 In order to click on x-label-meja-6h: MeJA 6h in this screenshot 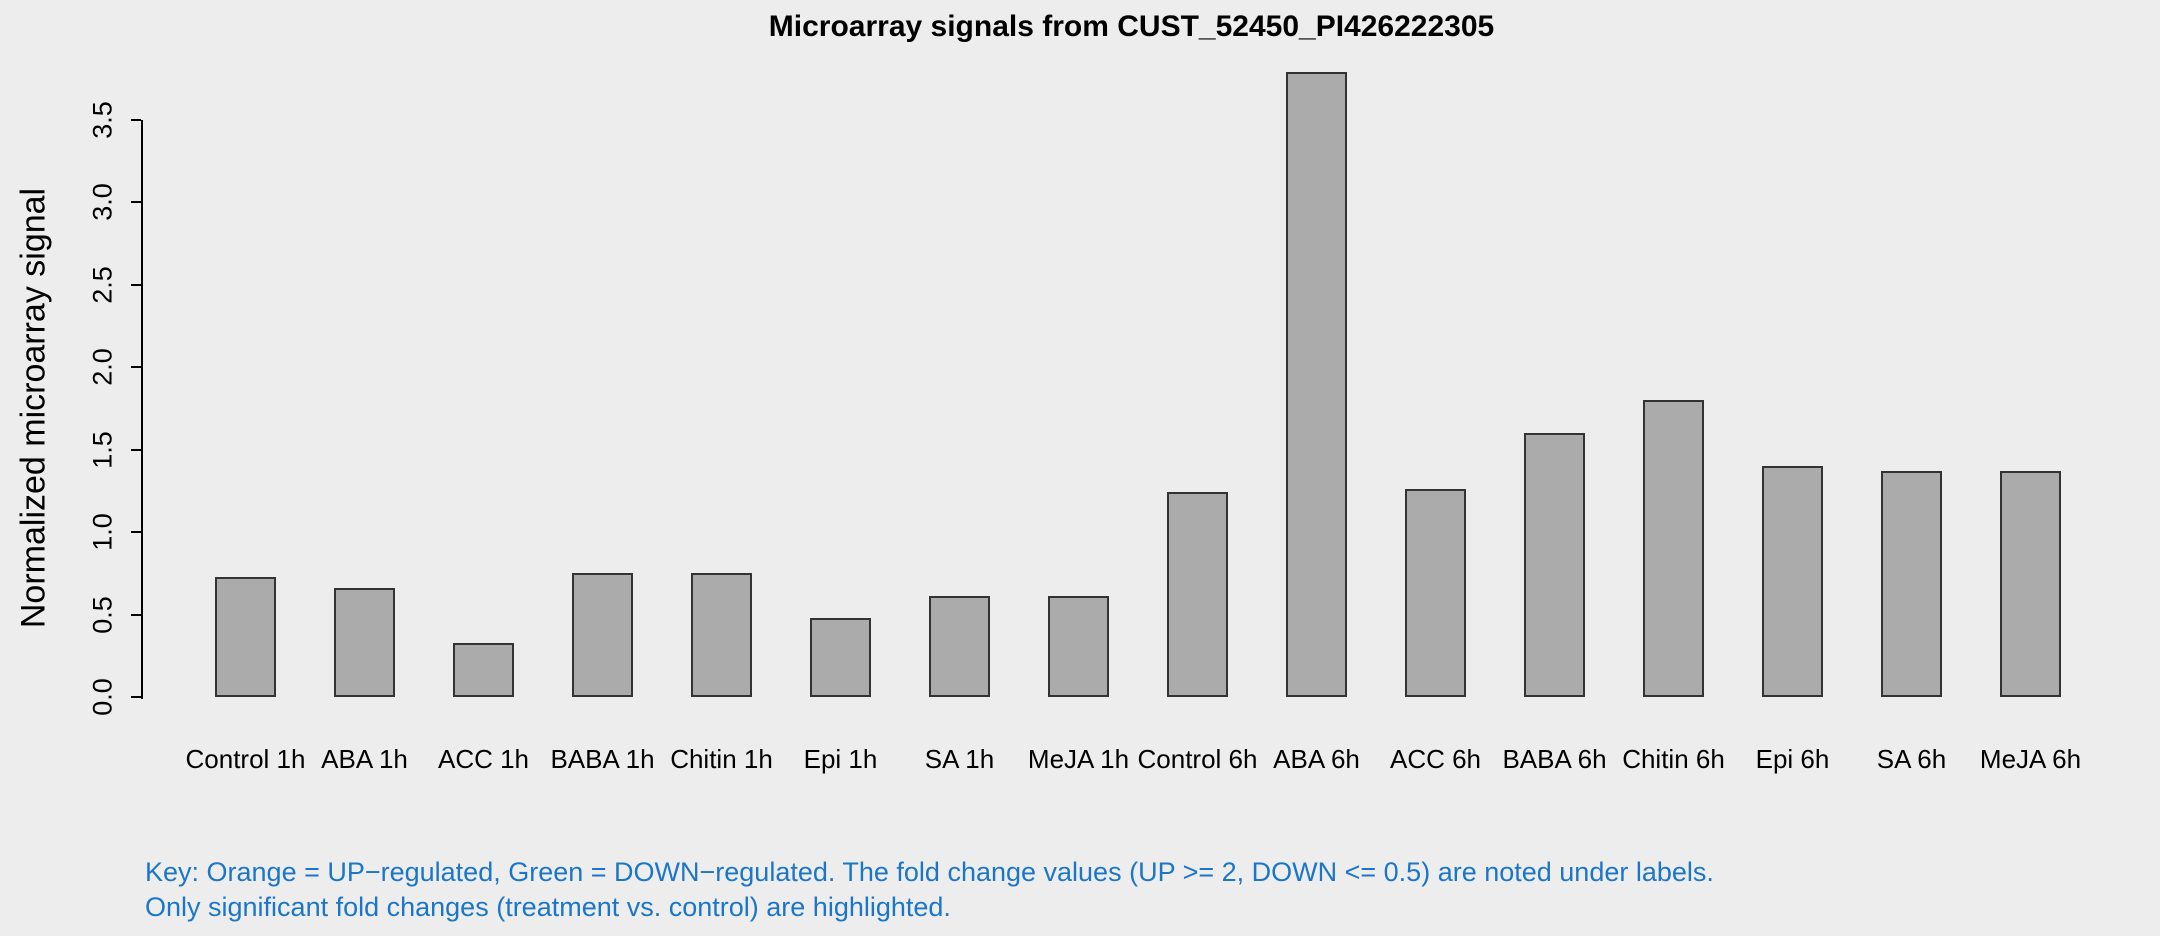, I will do `click(2030, 759)`.